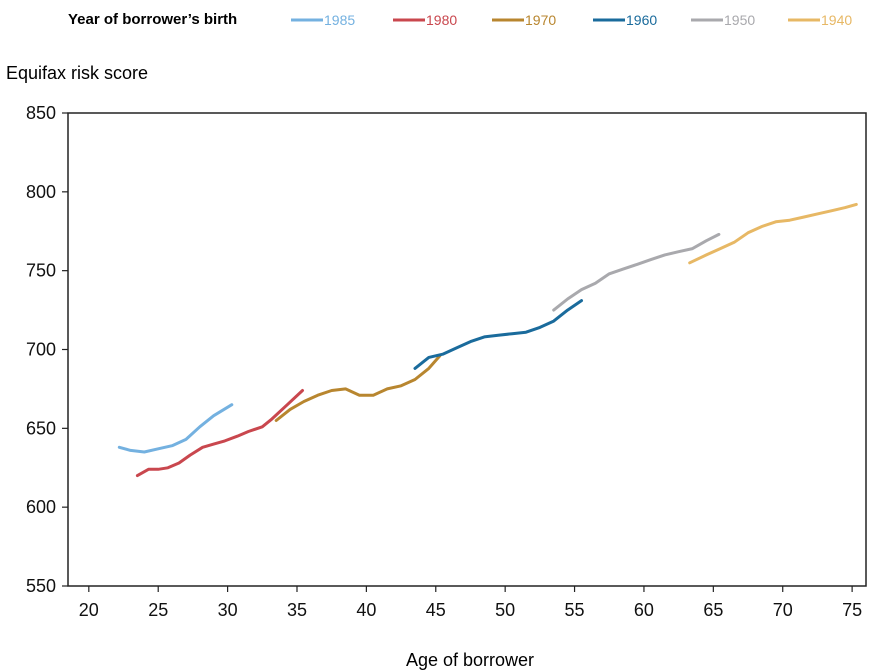  I want to click on y-tick-label: 850, so click(41, 113).